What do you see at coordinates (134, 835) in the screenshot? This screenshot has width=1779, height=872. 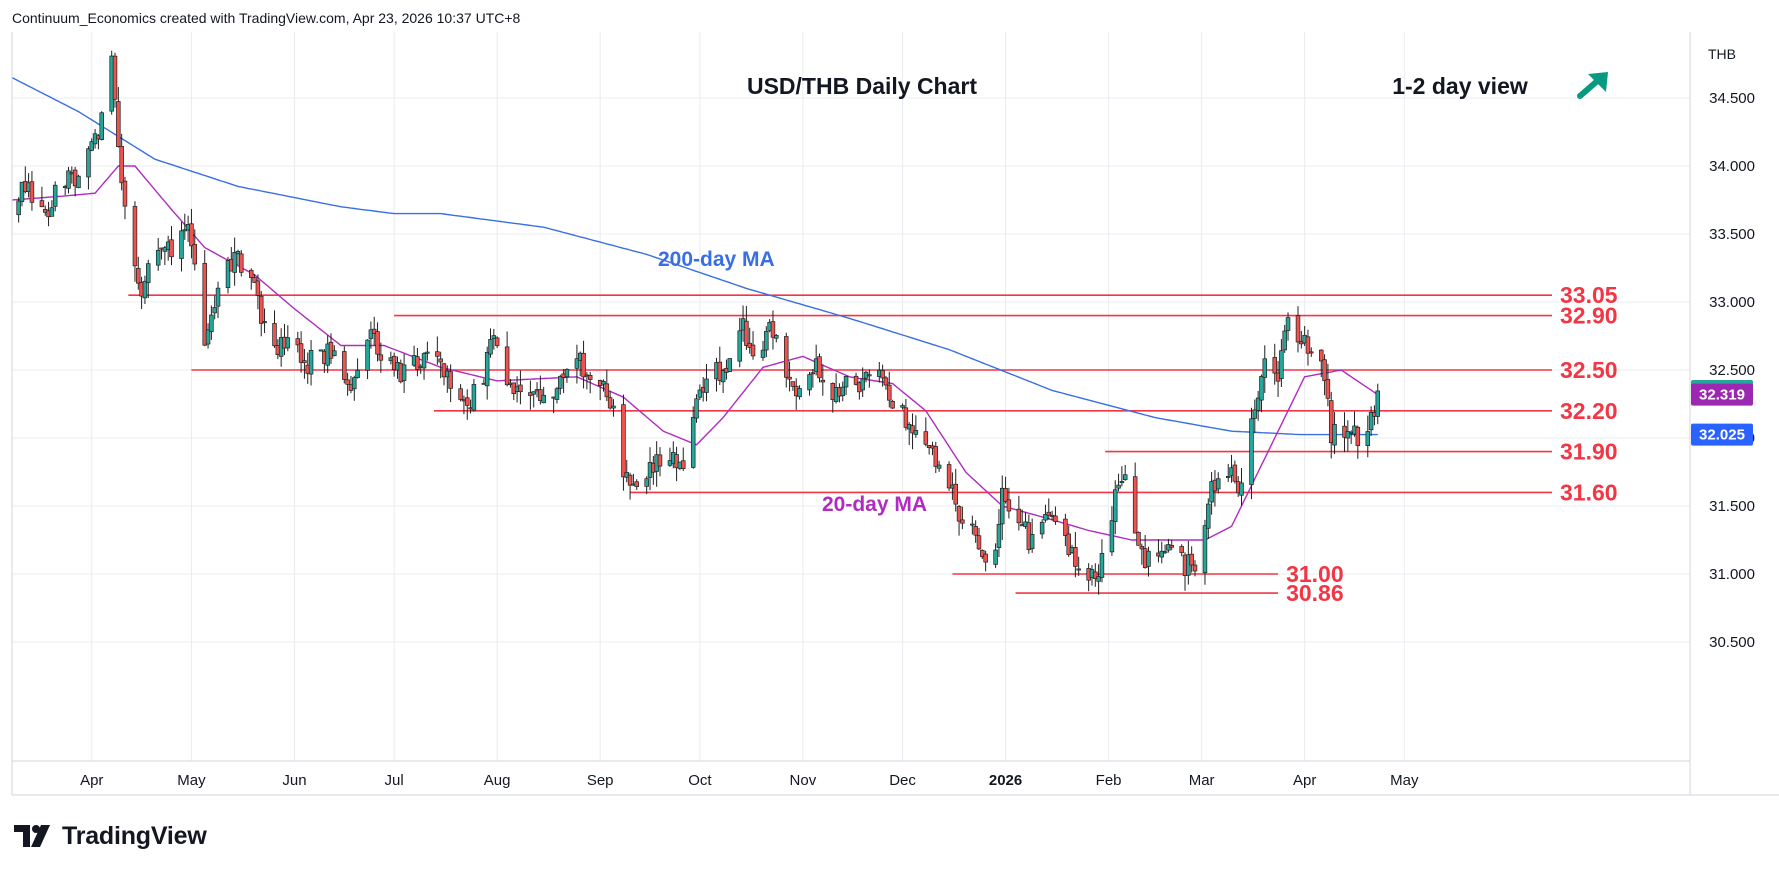 I see `tradingview-brand: TradingView` at bounding box center [134, 835].